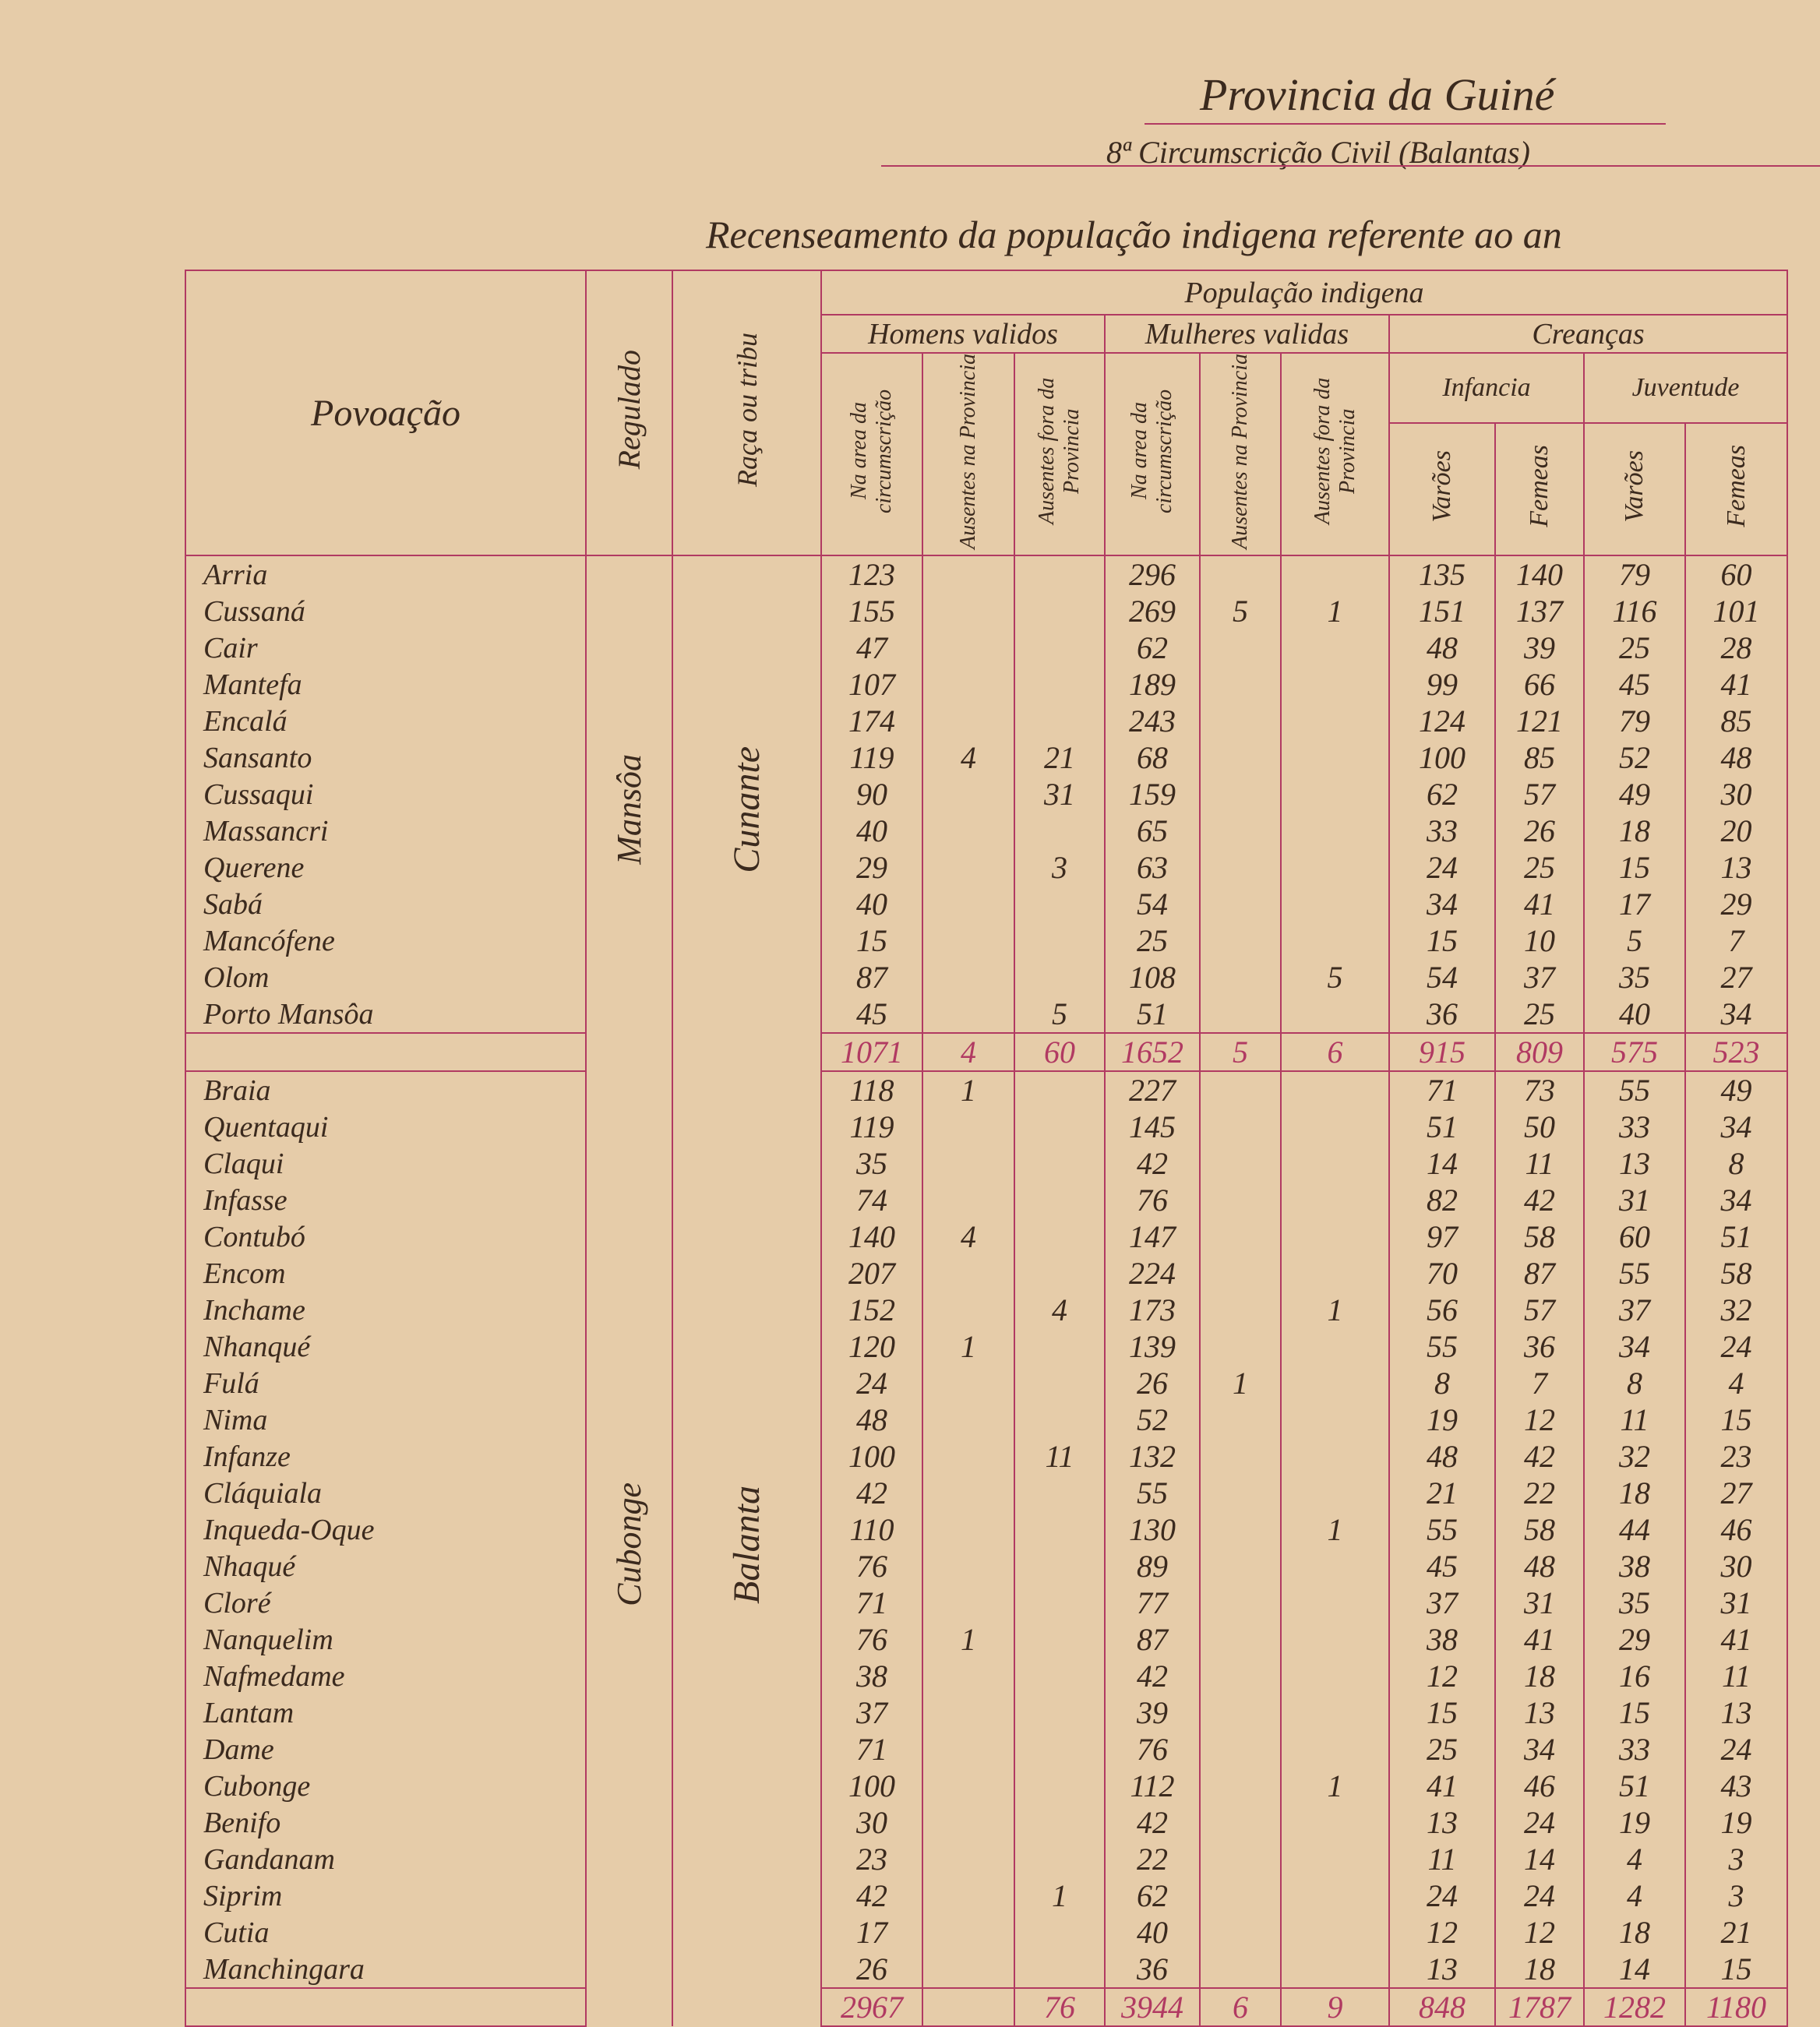 The image size is (1820, 2027). I want to click on cell: 79, so click(1634, 574).